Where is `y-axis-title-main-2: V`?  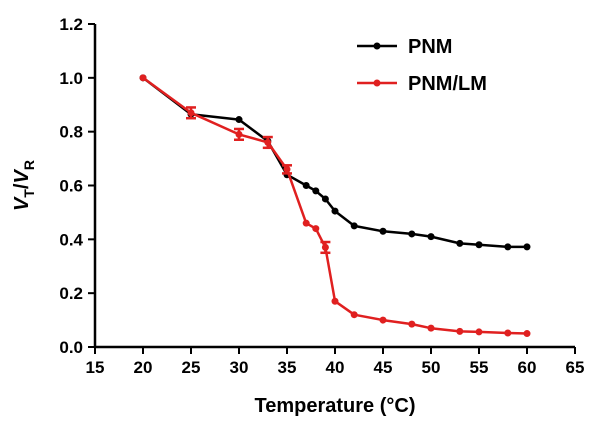
y-axis-title-main-2: V is located at coordinates (22, 176).